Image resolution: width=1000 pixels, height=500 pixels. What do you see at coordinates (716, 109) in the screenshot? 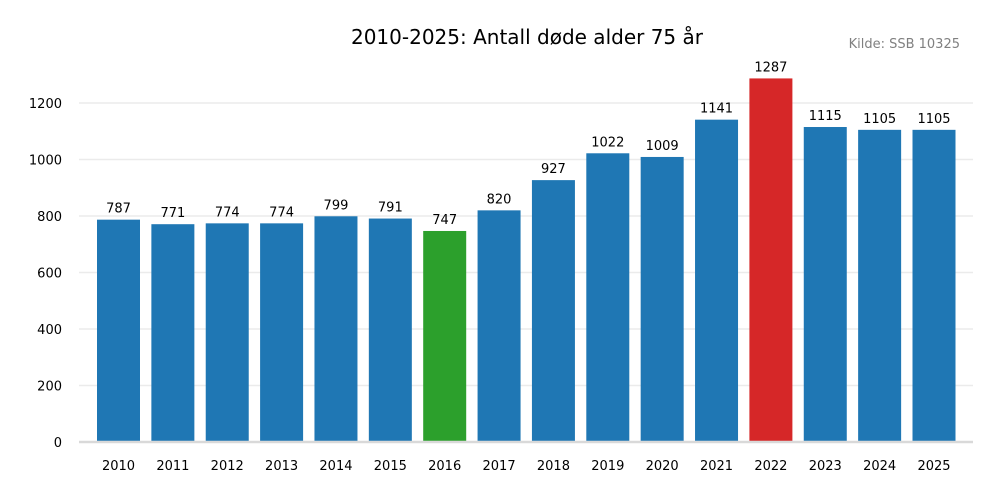
I see `data-label: 1141` at bounding box center [716, 109].